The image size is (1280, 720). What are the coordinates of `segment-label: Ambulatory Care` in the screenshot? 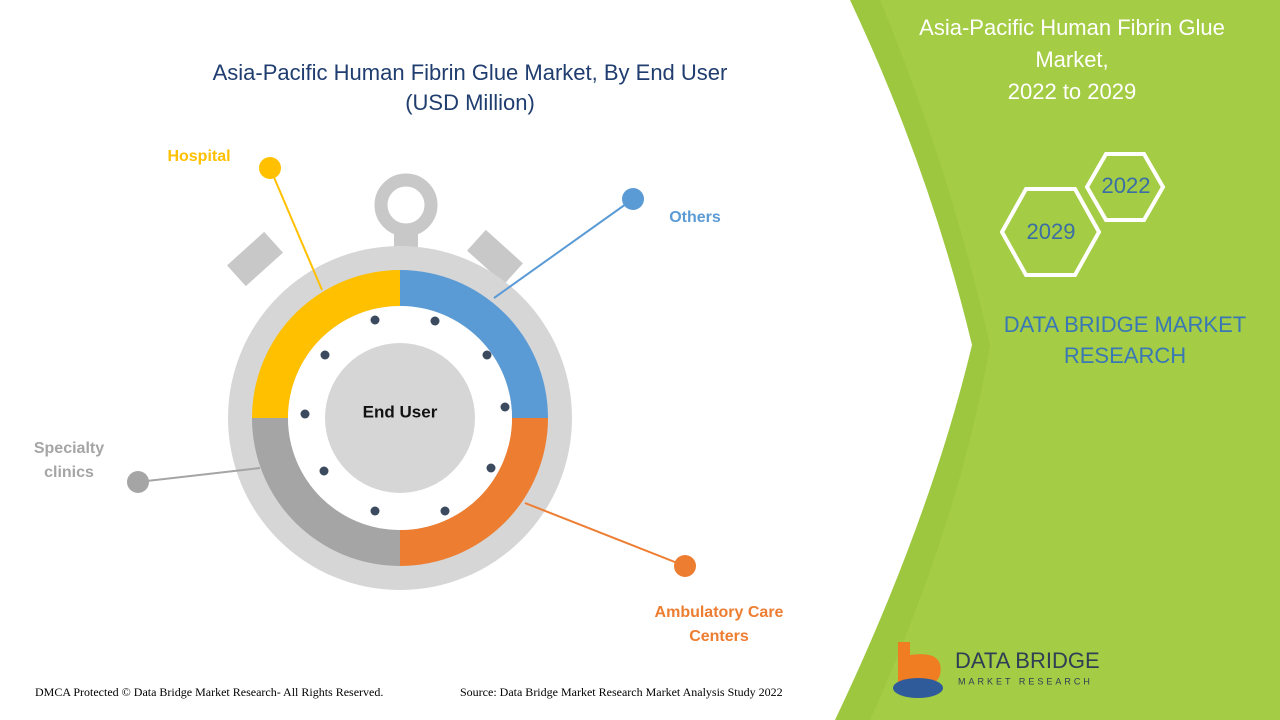 It's located at (719, 612).